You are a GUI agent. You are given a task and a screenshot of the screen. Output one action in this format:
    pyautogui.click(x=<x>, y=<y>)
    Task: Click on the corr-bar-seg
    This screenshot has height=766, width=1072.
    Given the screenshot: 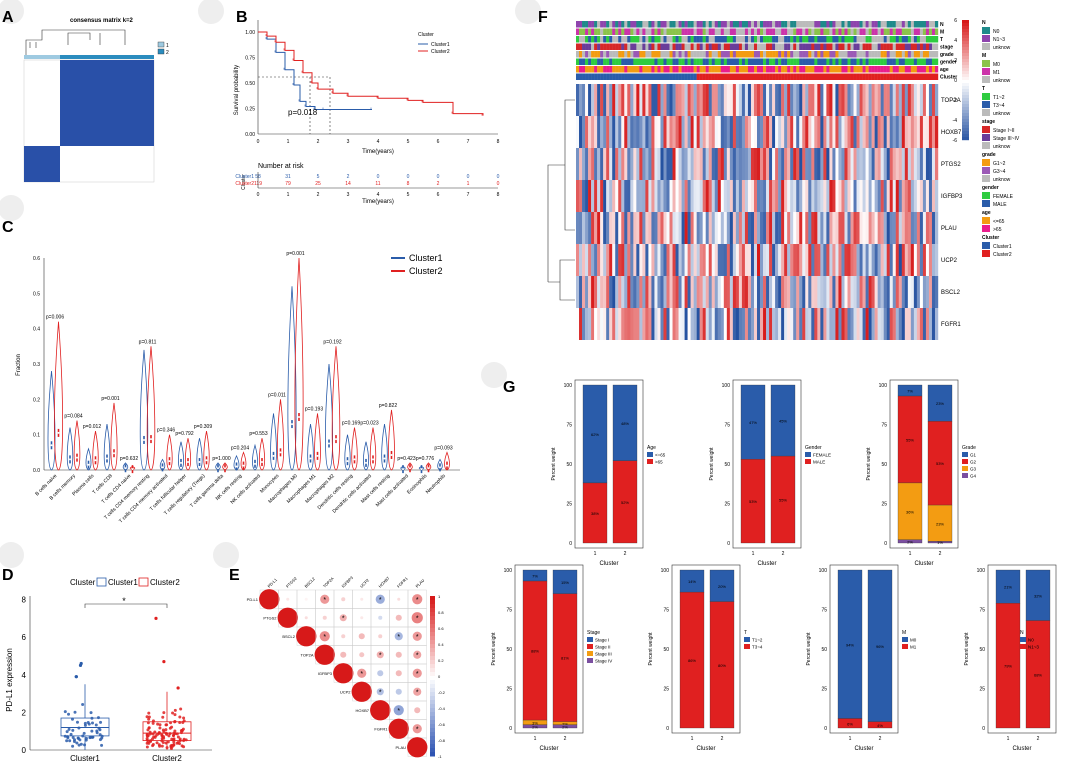 What is the action you would take?
    pyautogui.click(x=432, y=610)
    